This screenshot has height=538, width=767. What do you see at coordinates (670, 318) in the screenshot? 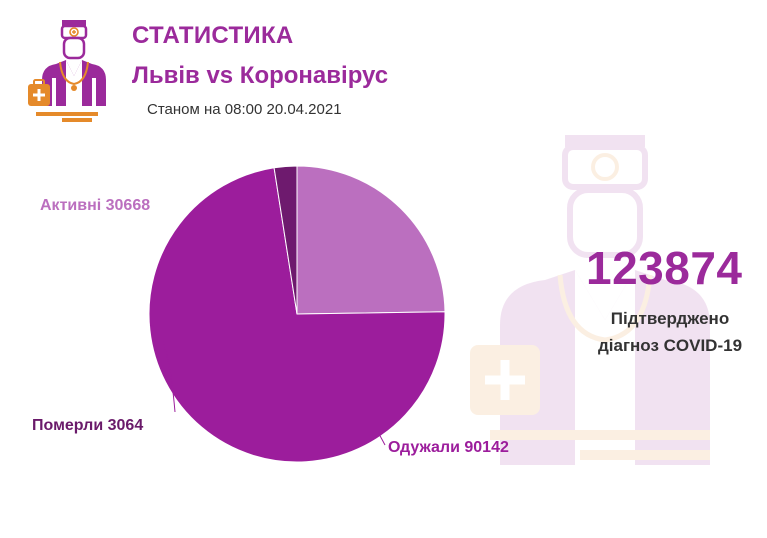
I see `confirmed-label-line1: Підтверджено` at bounding box center [670, 318].